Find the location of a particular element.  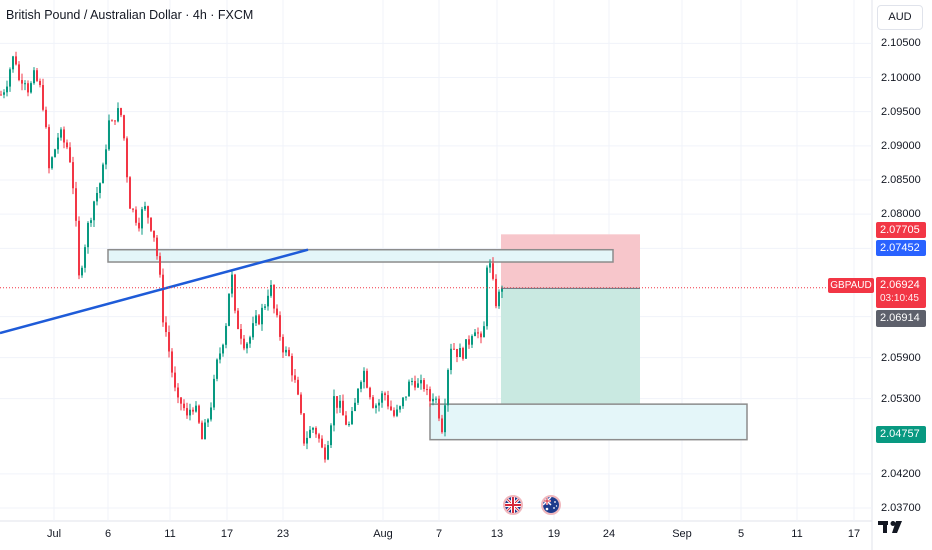

price-tick-label: 2.09500 is located at coordinates (901, 111).